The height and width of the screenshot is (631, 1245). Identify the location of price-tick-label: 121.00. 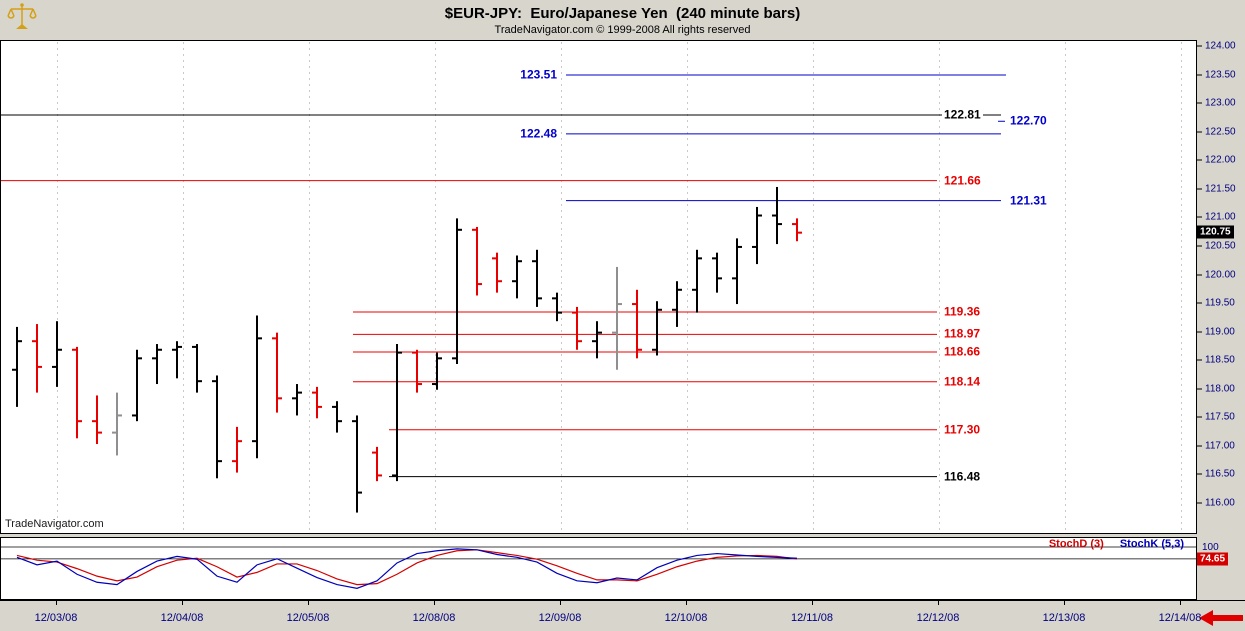
(1220, 217).